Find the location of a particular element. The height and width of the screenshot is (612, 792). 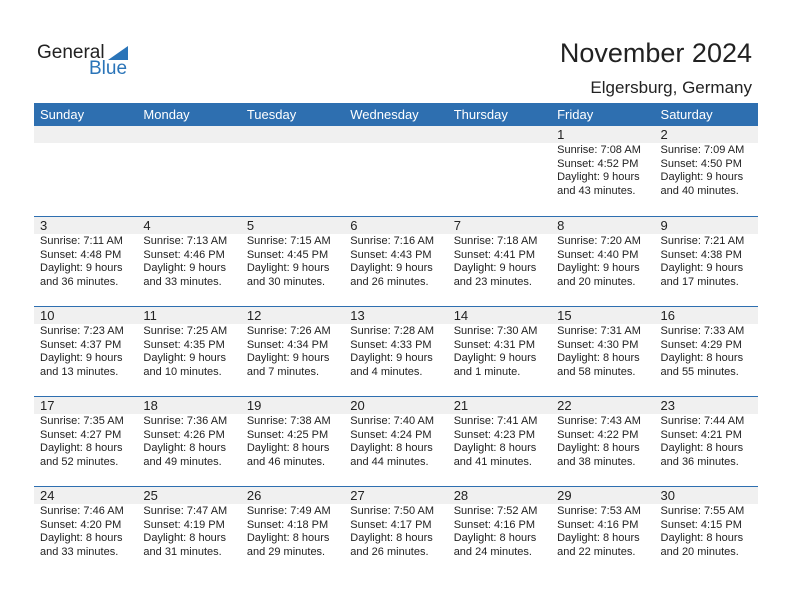

sunrise-text: Sunrise: 7:36 AM is located at coordinates (185, 421).